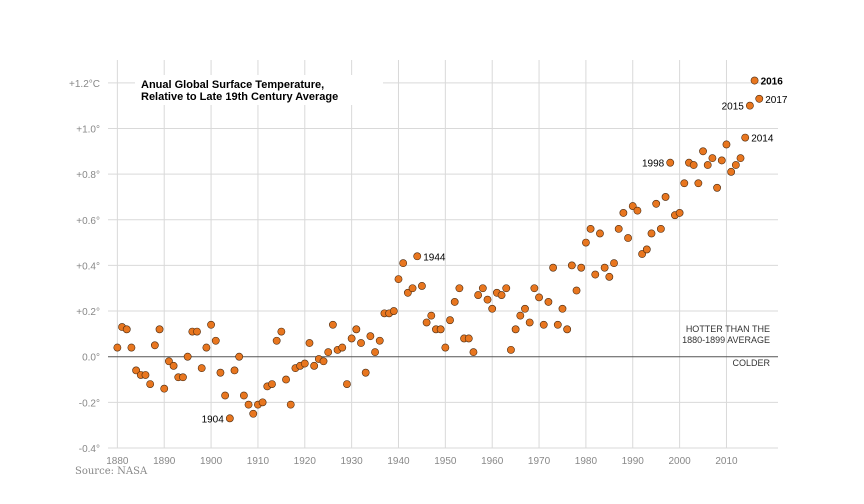 This screenshot has height=504, width=864. What do you see at coordinates (733, 107) in the screenshot?
I see `point-label: 2015` at bounding box center [733, 107].